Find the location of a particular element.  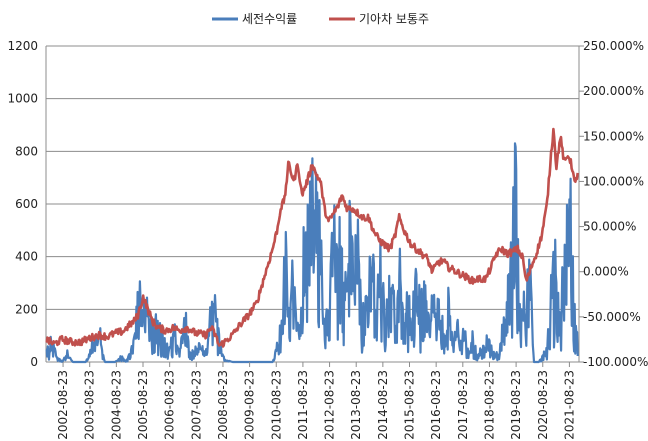

y-left-tick-label: 600 is located at coordinates (26, 204).